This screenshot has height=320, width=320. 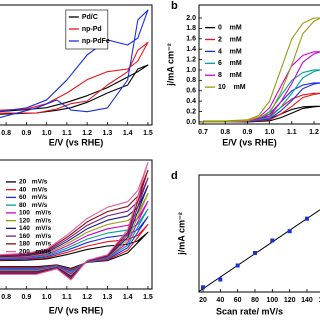 I want to click on legend-label: 0 mM, so click(x=230, y=27).